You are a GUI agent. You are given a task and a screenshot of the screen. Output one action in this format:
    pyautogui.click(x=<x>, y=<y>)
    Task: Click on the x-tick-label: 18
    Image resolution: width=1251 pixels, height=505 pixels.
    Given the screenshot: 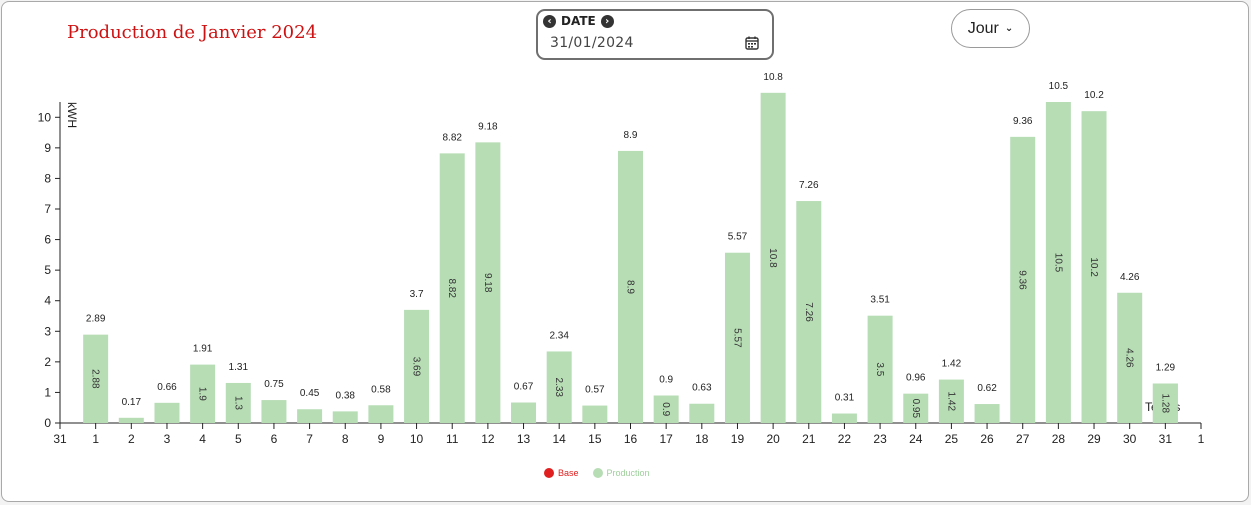 What is the action you would take?
    pyautogui.click(x=702, y=439)
    